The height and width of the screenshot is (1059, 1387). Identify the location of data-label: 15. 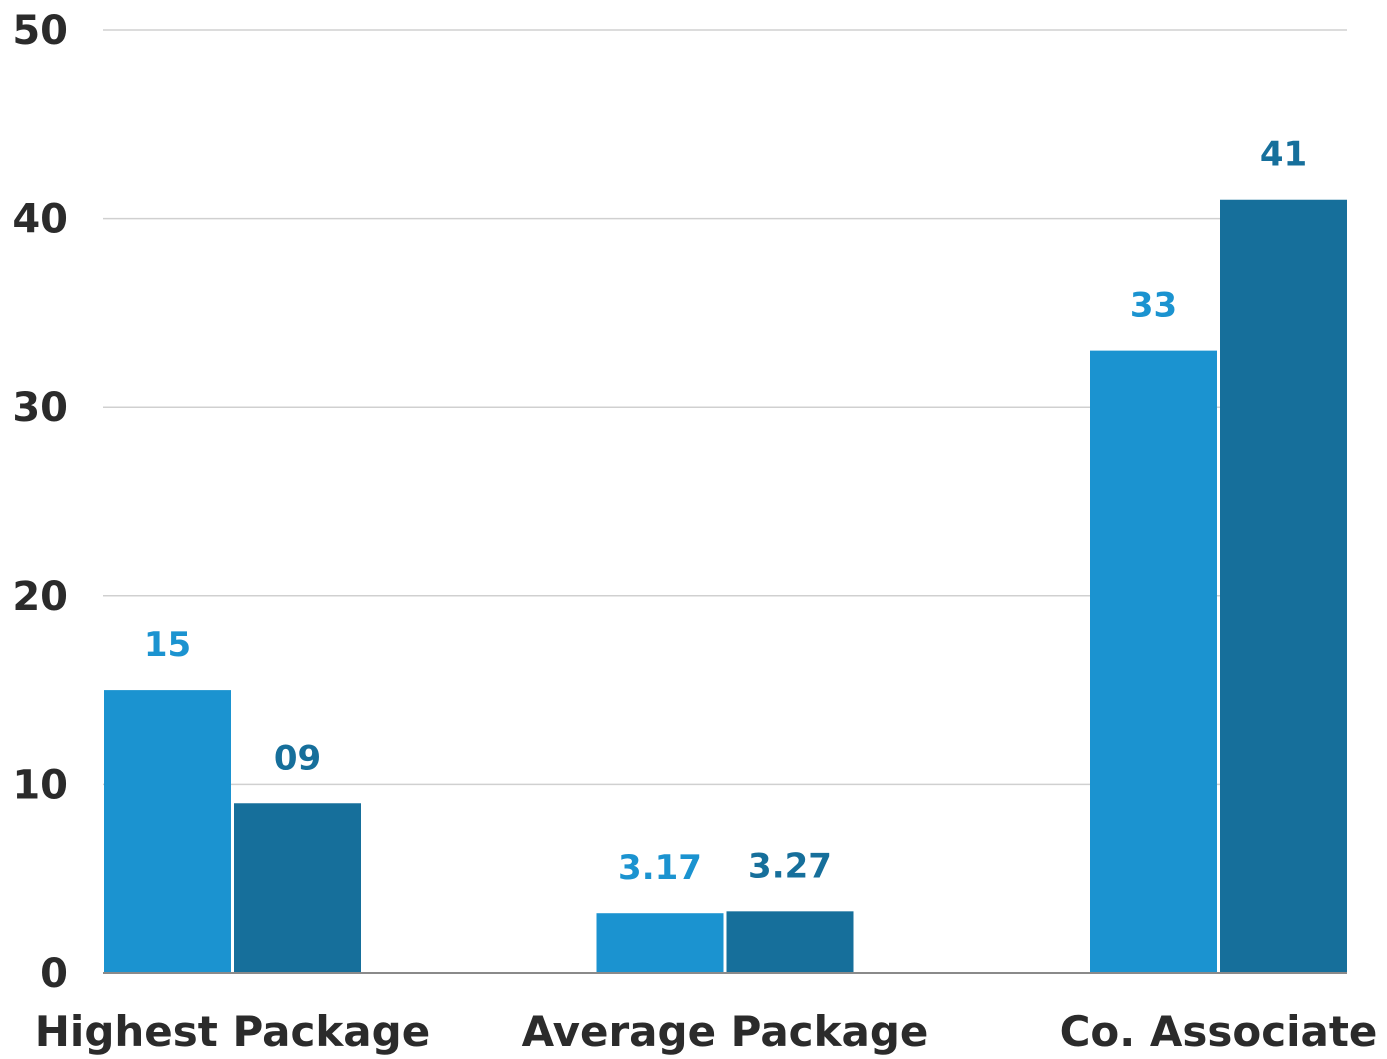
(167, 645).